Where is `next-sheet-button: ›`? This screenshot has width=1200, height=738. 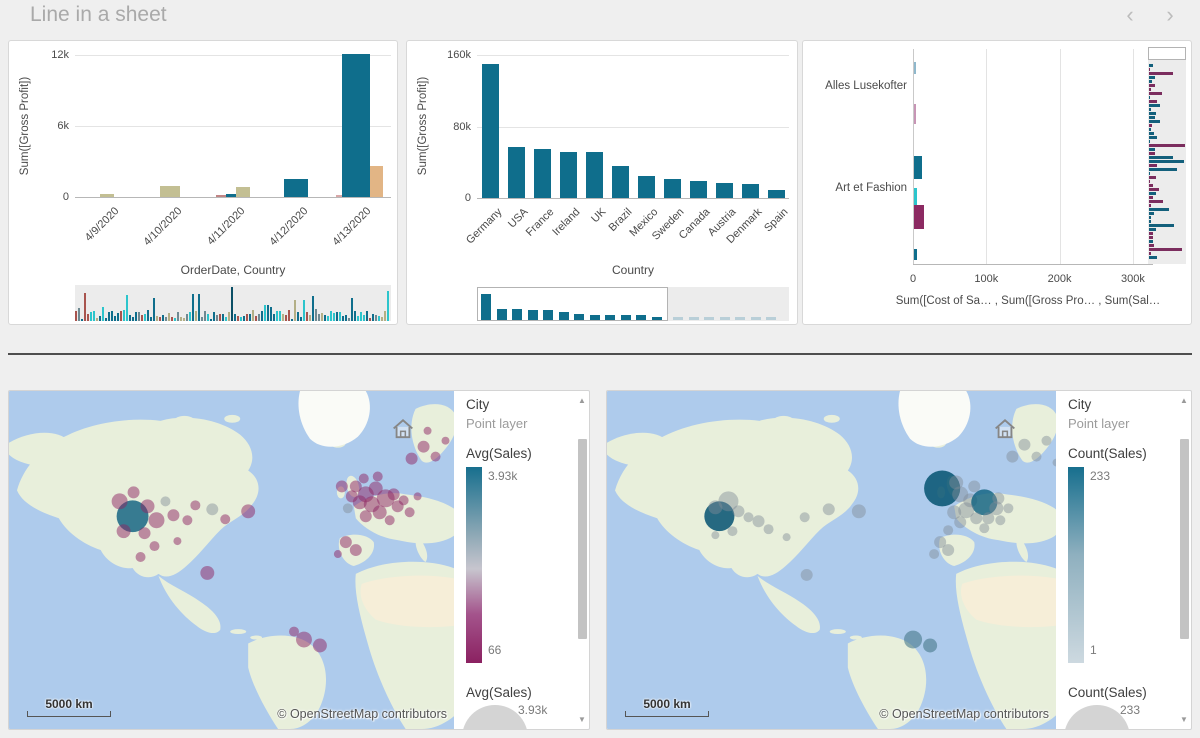 next-sheet-button: › is located at coordinates (1170, 14).